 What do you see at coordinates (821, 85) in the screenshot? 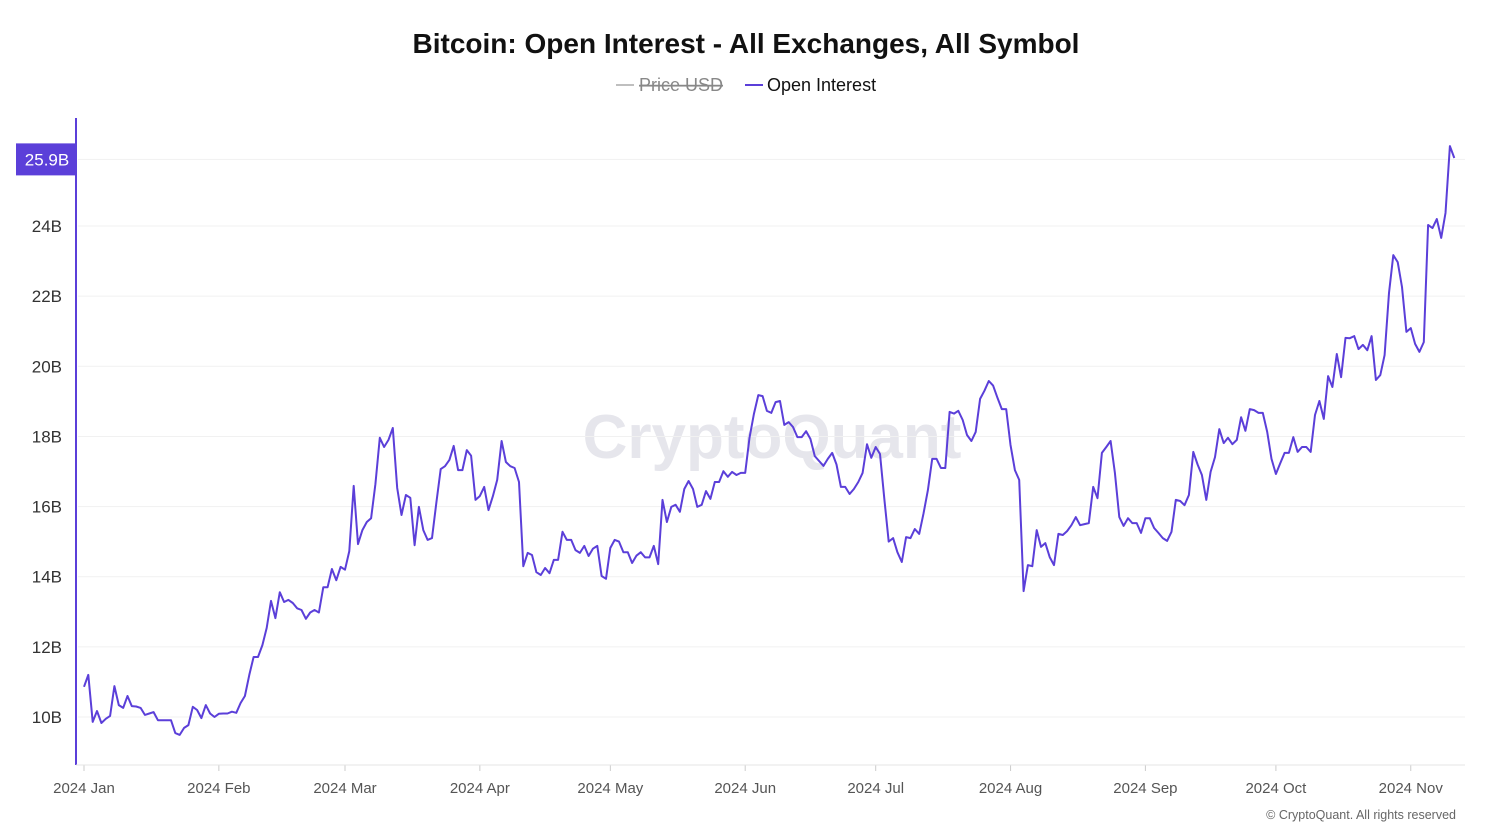
I see `legend-label-open-interest: Open Interest` at bounding box center [821, 85].